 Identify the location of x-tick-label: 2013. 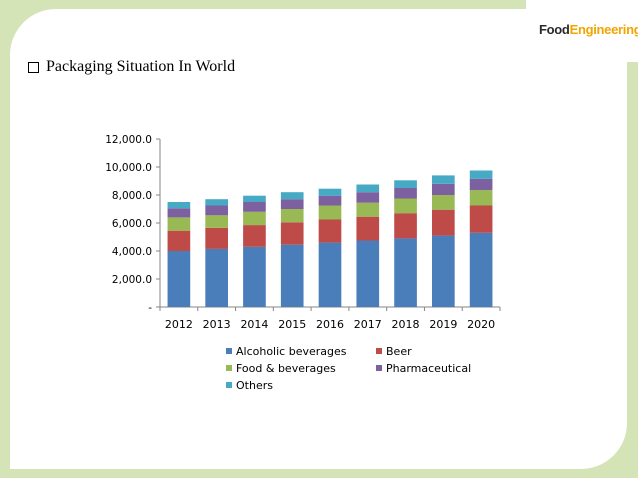
(217, 324).